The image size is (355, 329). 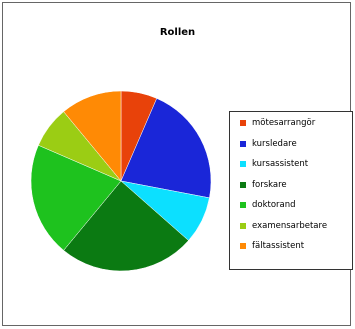 What do you see at coordinates (278, 246) in the screenshot?
I see `legend-label: fältassistent` at bounding box center [278, 246].